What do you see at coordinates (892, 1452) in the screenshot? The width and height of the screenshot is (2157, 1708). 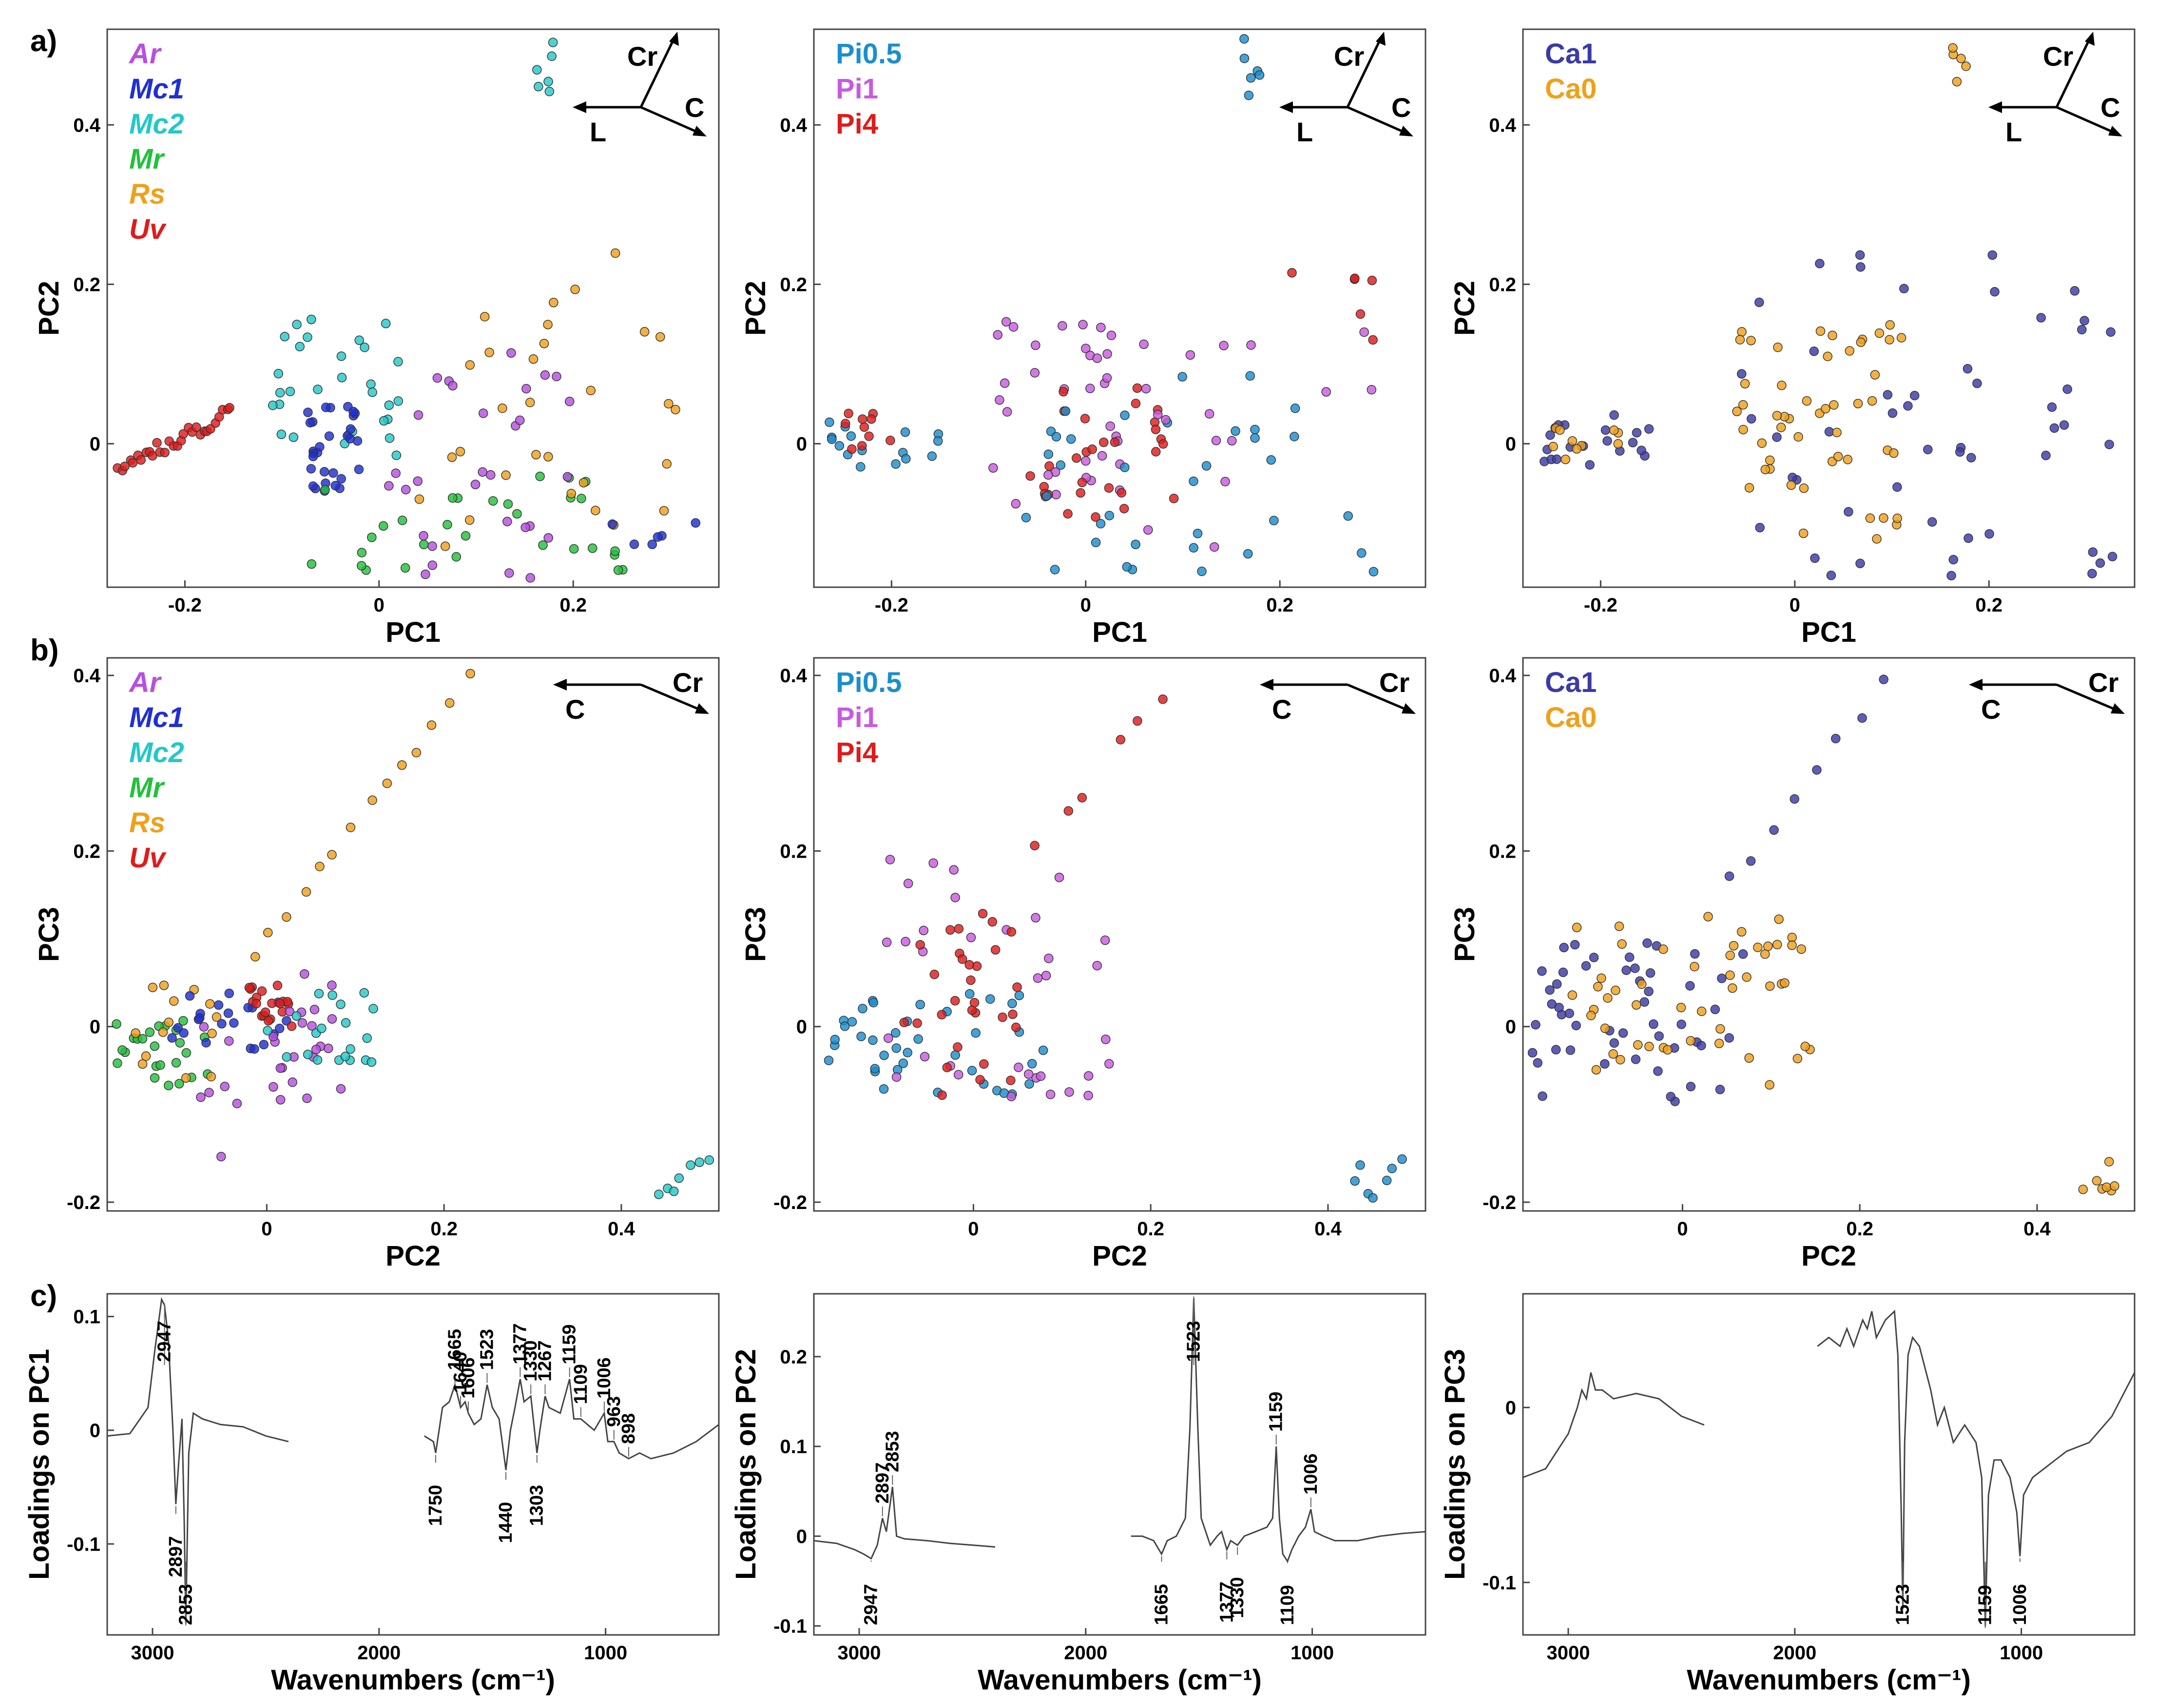 I see `peak-label: 2853` at bounding box center [892, 1452].